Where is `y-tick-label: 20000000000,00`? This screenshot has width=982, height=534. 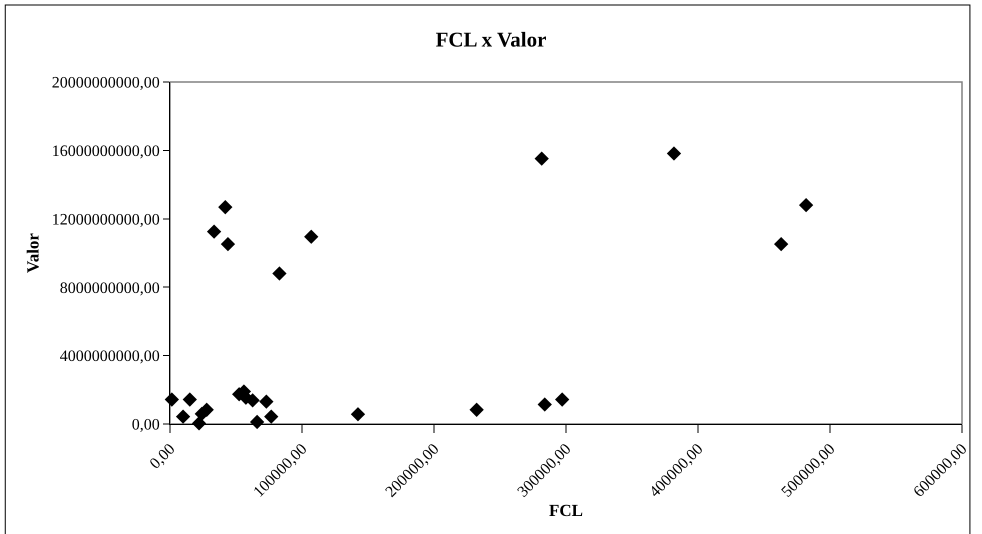
y-tick-label: 20000000000,00 is located at coordinates (106, 83).